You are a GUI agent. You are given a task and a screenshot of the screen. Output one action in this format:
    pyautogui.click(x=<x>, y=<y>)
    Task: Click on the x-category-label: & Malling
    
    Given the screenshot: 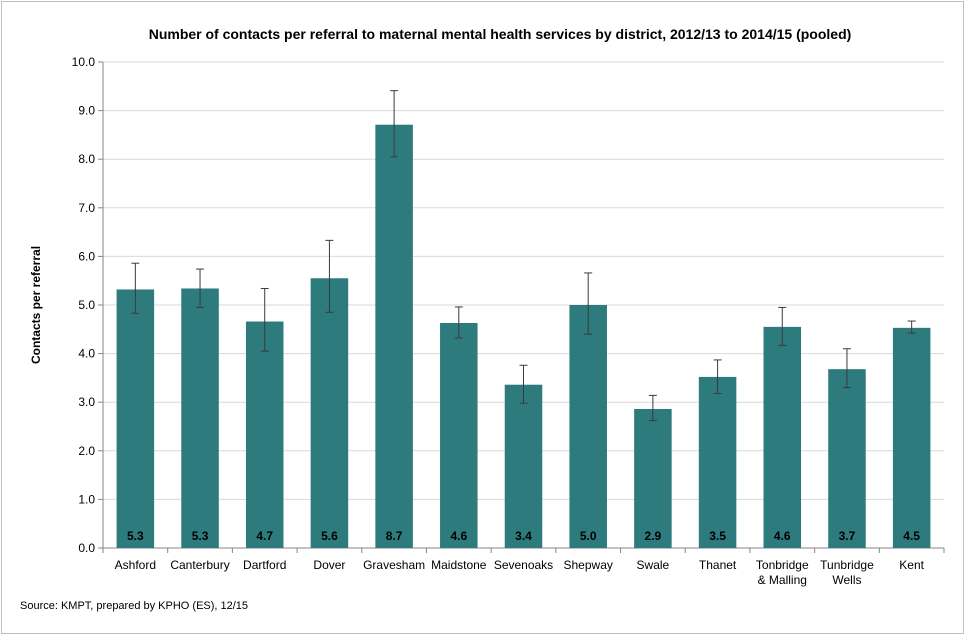 What is the action you would take?
    pyautogui.click(x=782, y=580)
    